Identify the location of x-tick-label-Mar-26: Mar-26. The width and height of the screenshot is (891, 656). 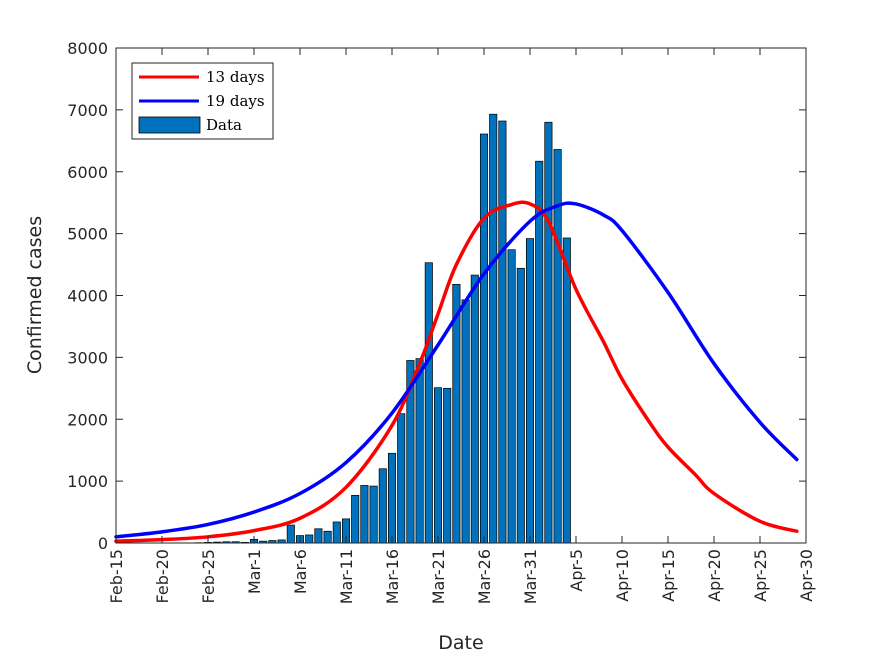
(484, 576).